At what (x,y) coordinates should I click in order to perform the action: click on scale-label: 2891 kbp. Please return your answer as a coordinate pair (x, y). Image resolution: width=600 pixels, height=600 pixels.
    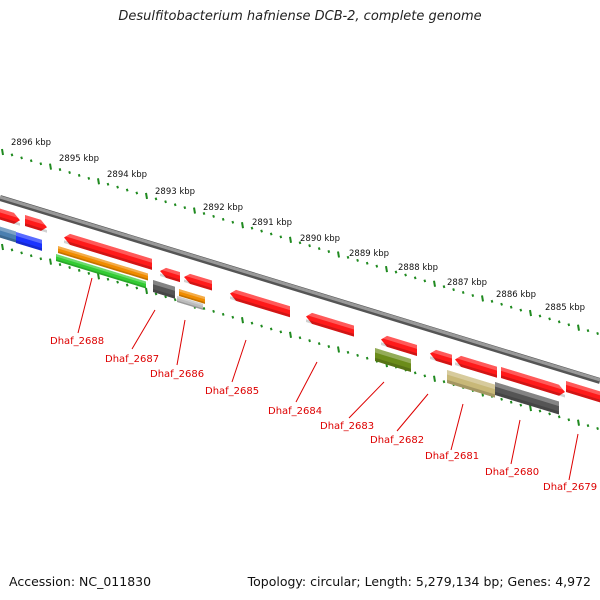
    Looking at the image, I should click on (272, 223).